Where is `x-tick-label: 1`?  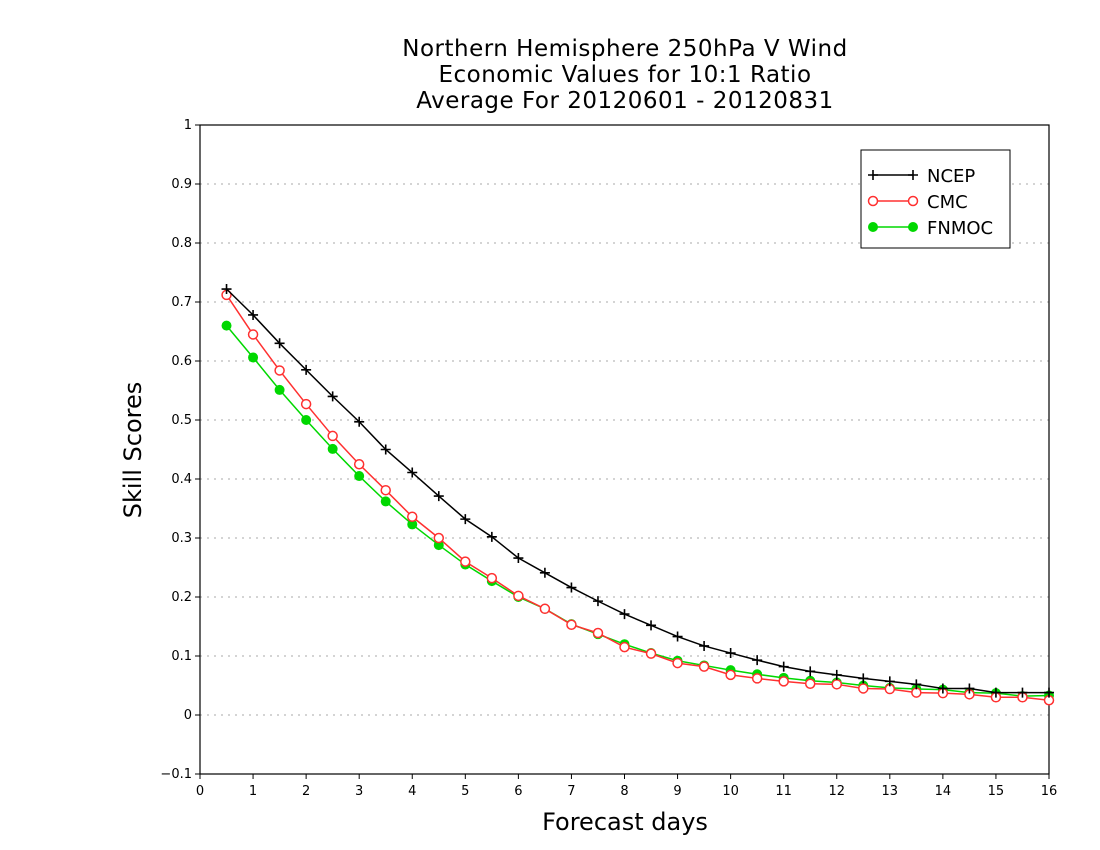
x-tick-label: 1 is located at coordinates (253, 791).